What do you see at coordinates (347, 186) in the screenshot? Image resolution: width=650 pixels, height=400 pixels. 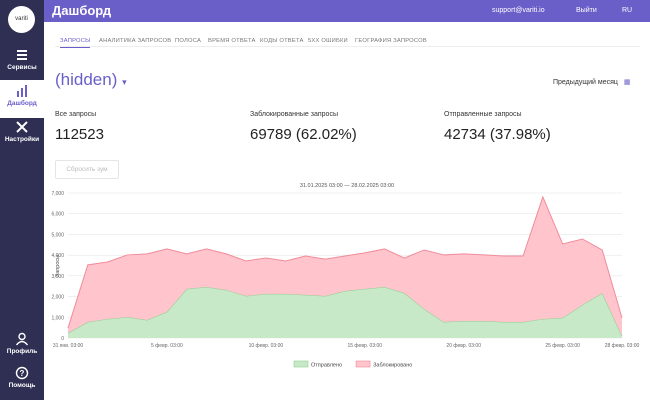 I see `chart-subtitle: 31.01.2025 03:00 — 28.02.2025 03:00` at bounding box center [347, 186].